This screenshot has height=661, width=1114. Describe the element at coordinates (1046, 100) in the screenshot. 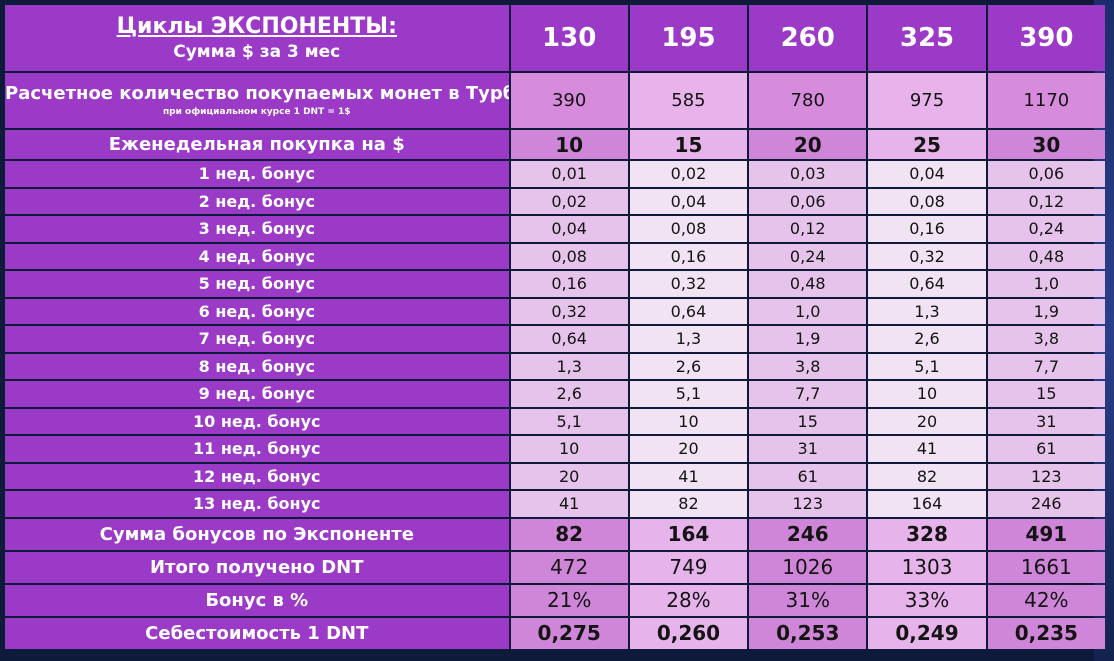

I see `table-cell: 1170` at that location.